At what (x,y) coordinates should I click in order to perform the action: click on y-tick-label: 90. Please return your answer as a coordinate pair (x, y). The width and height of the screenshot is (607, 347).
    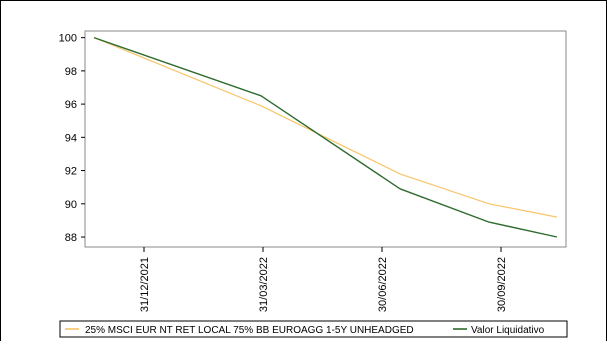
    Looking at the image, I should click on (71, 205).